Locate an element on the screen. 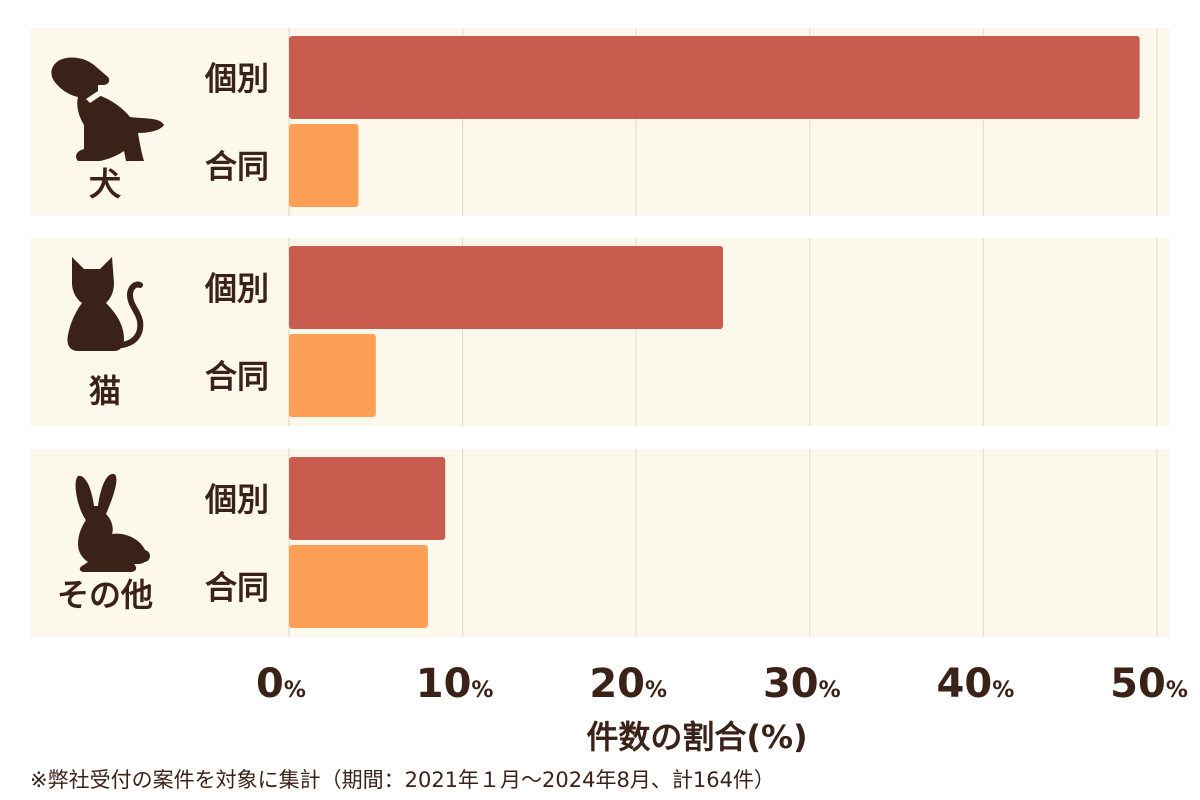 Image resolution: width=1200 pixels, height=800 pixels. x-tick-label: 50% is located at coordinates (1149, 684).